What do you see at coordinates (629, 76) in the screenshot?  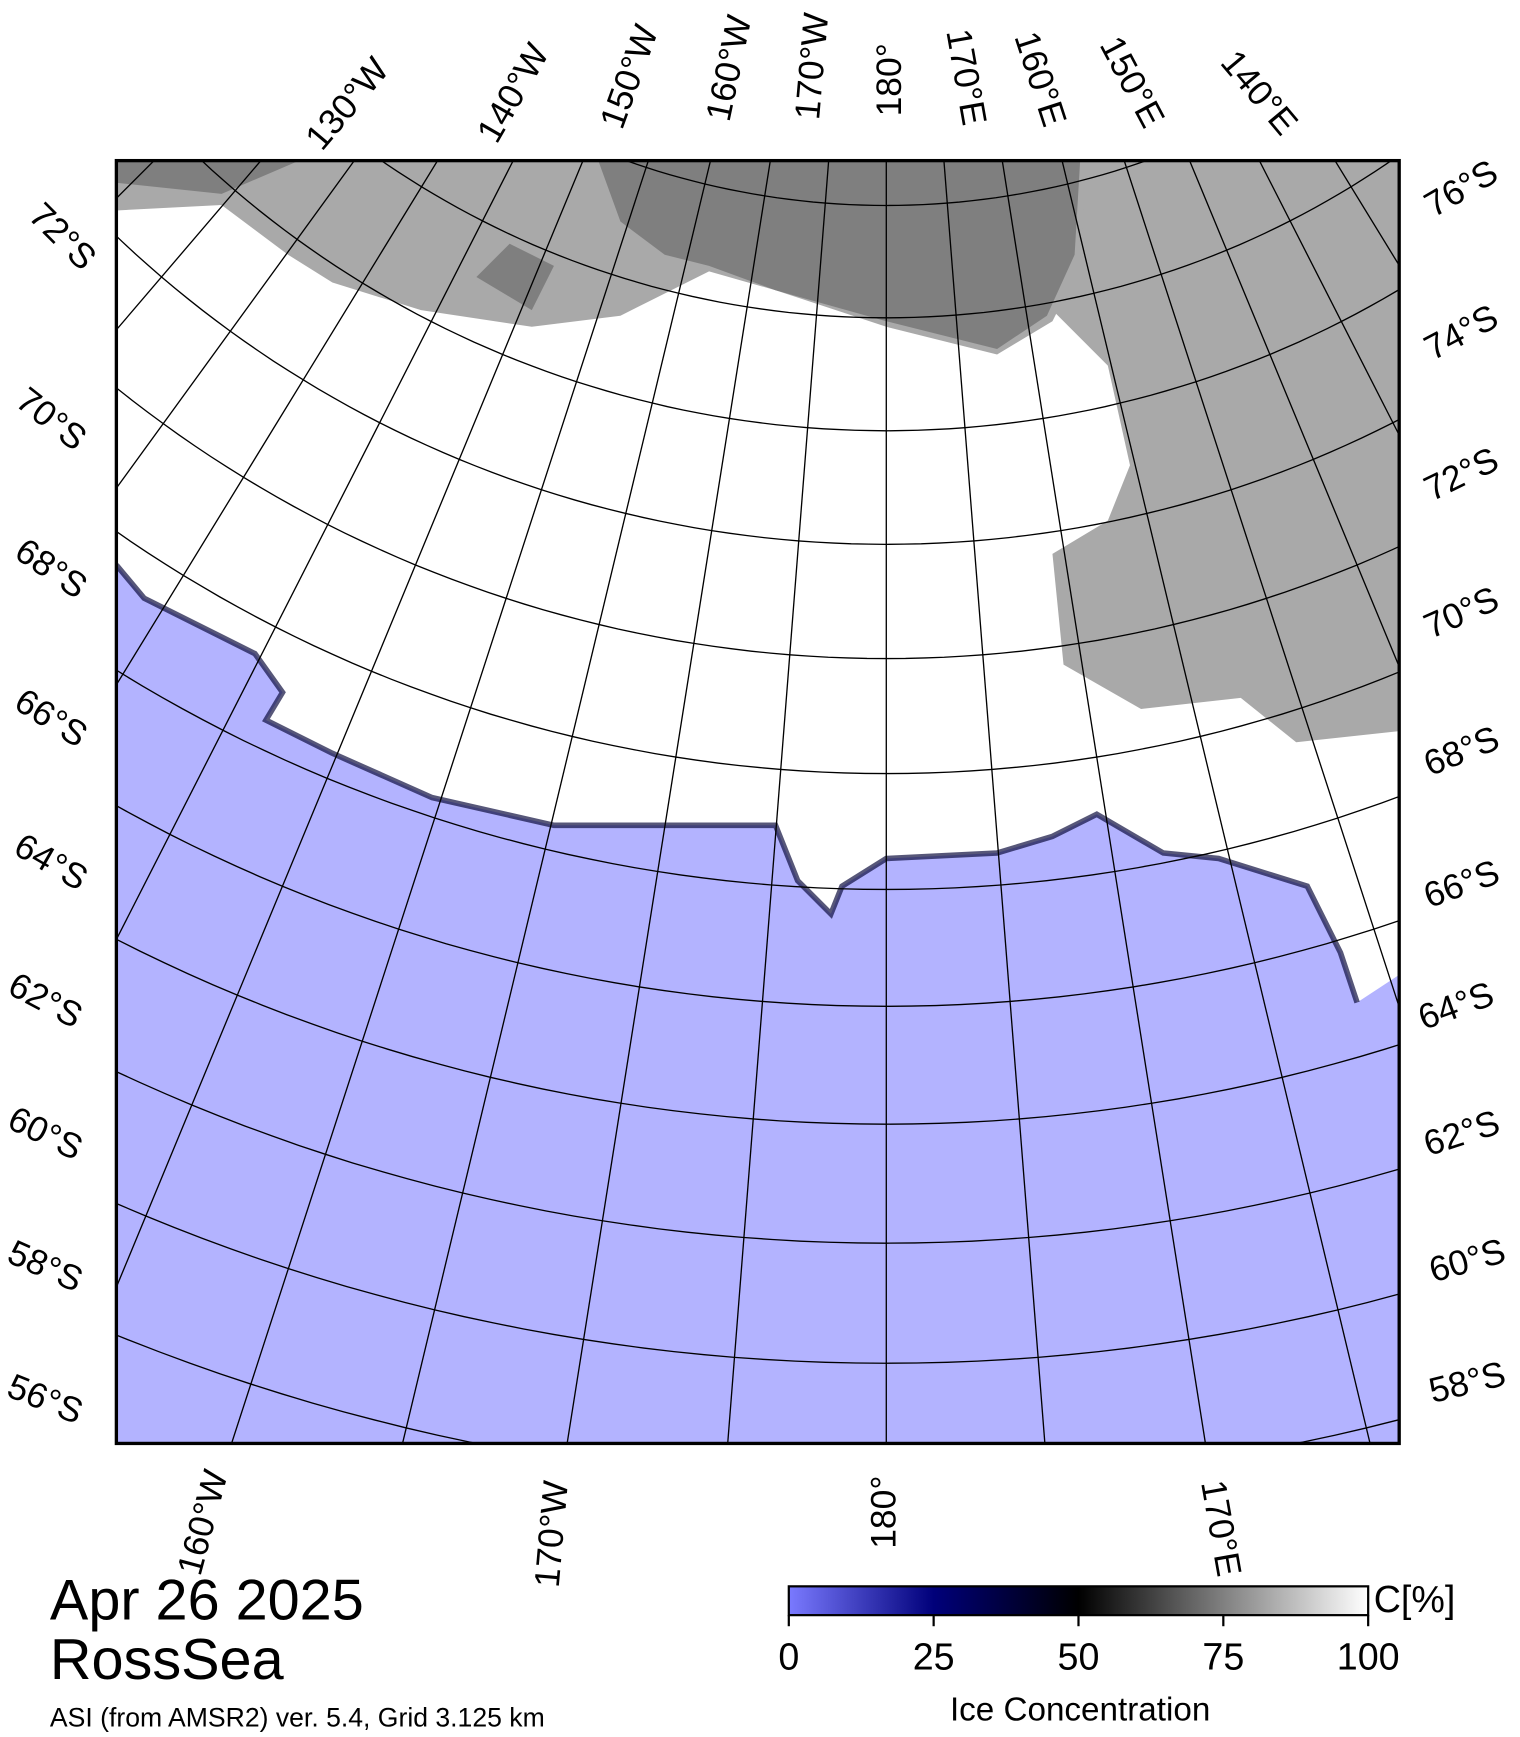 I see `graticule-label: 150°W` at bounding box center [629, 76].